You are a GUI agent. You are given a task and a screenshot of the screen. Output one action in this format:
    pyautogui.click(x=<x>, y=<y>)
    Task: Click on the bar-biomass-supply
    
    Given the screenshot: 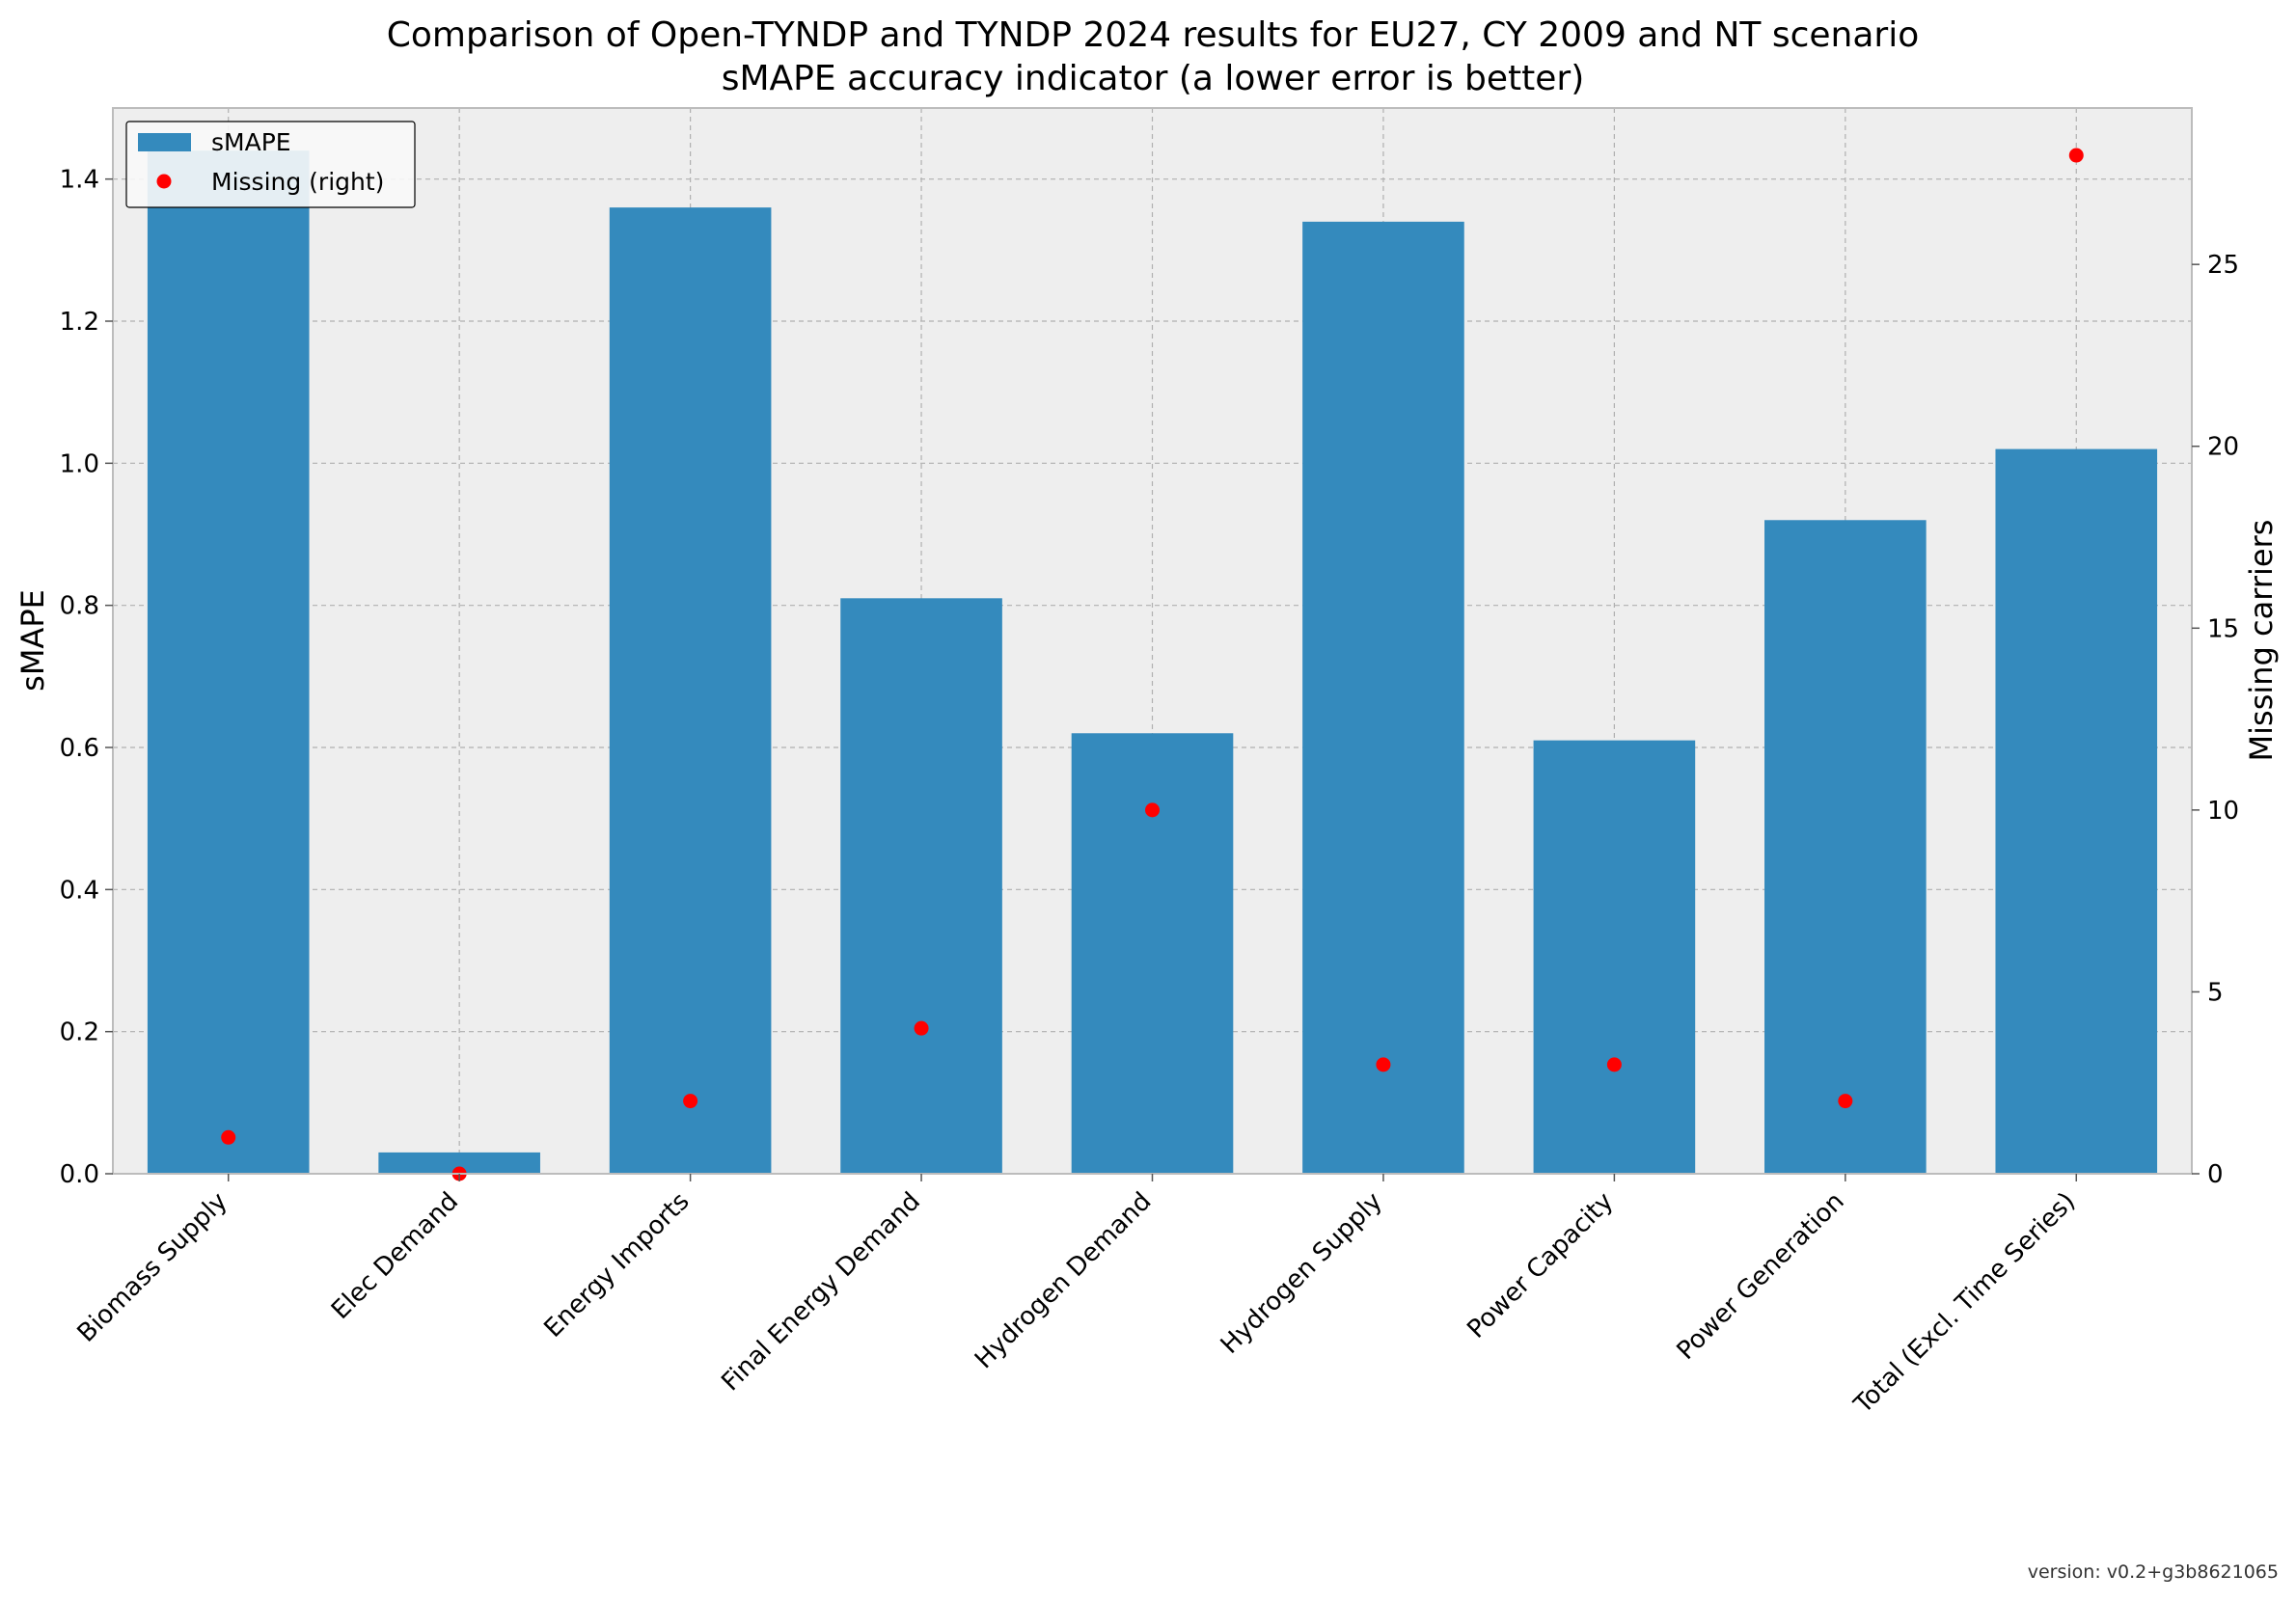 What is the action you would take?
    pyautogui.click(x=229, y=662)
    